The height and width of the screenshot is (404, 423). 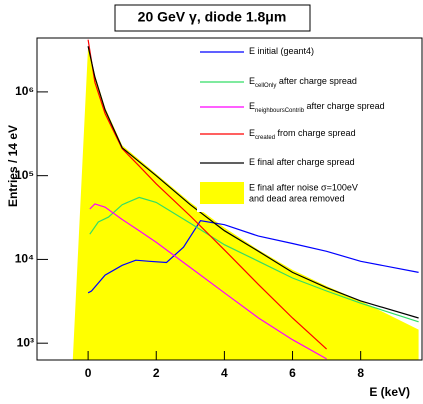 I want to click on x-axis-label: E (keV), so click(x=389, y=392).